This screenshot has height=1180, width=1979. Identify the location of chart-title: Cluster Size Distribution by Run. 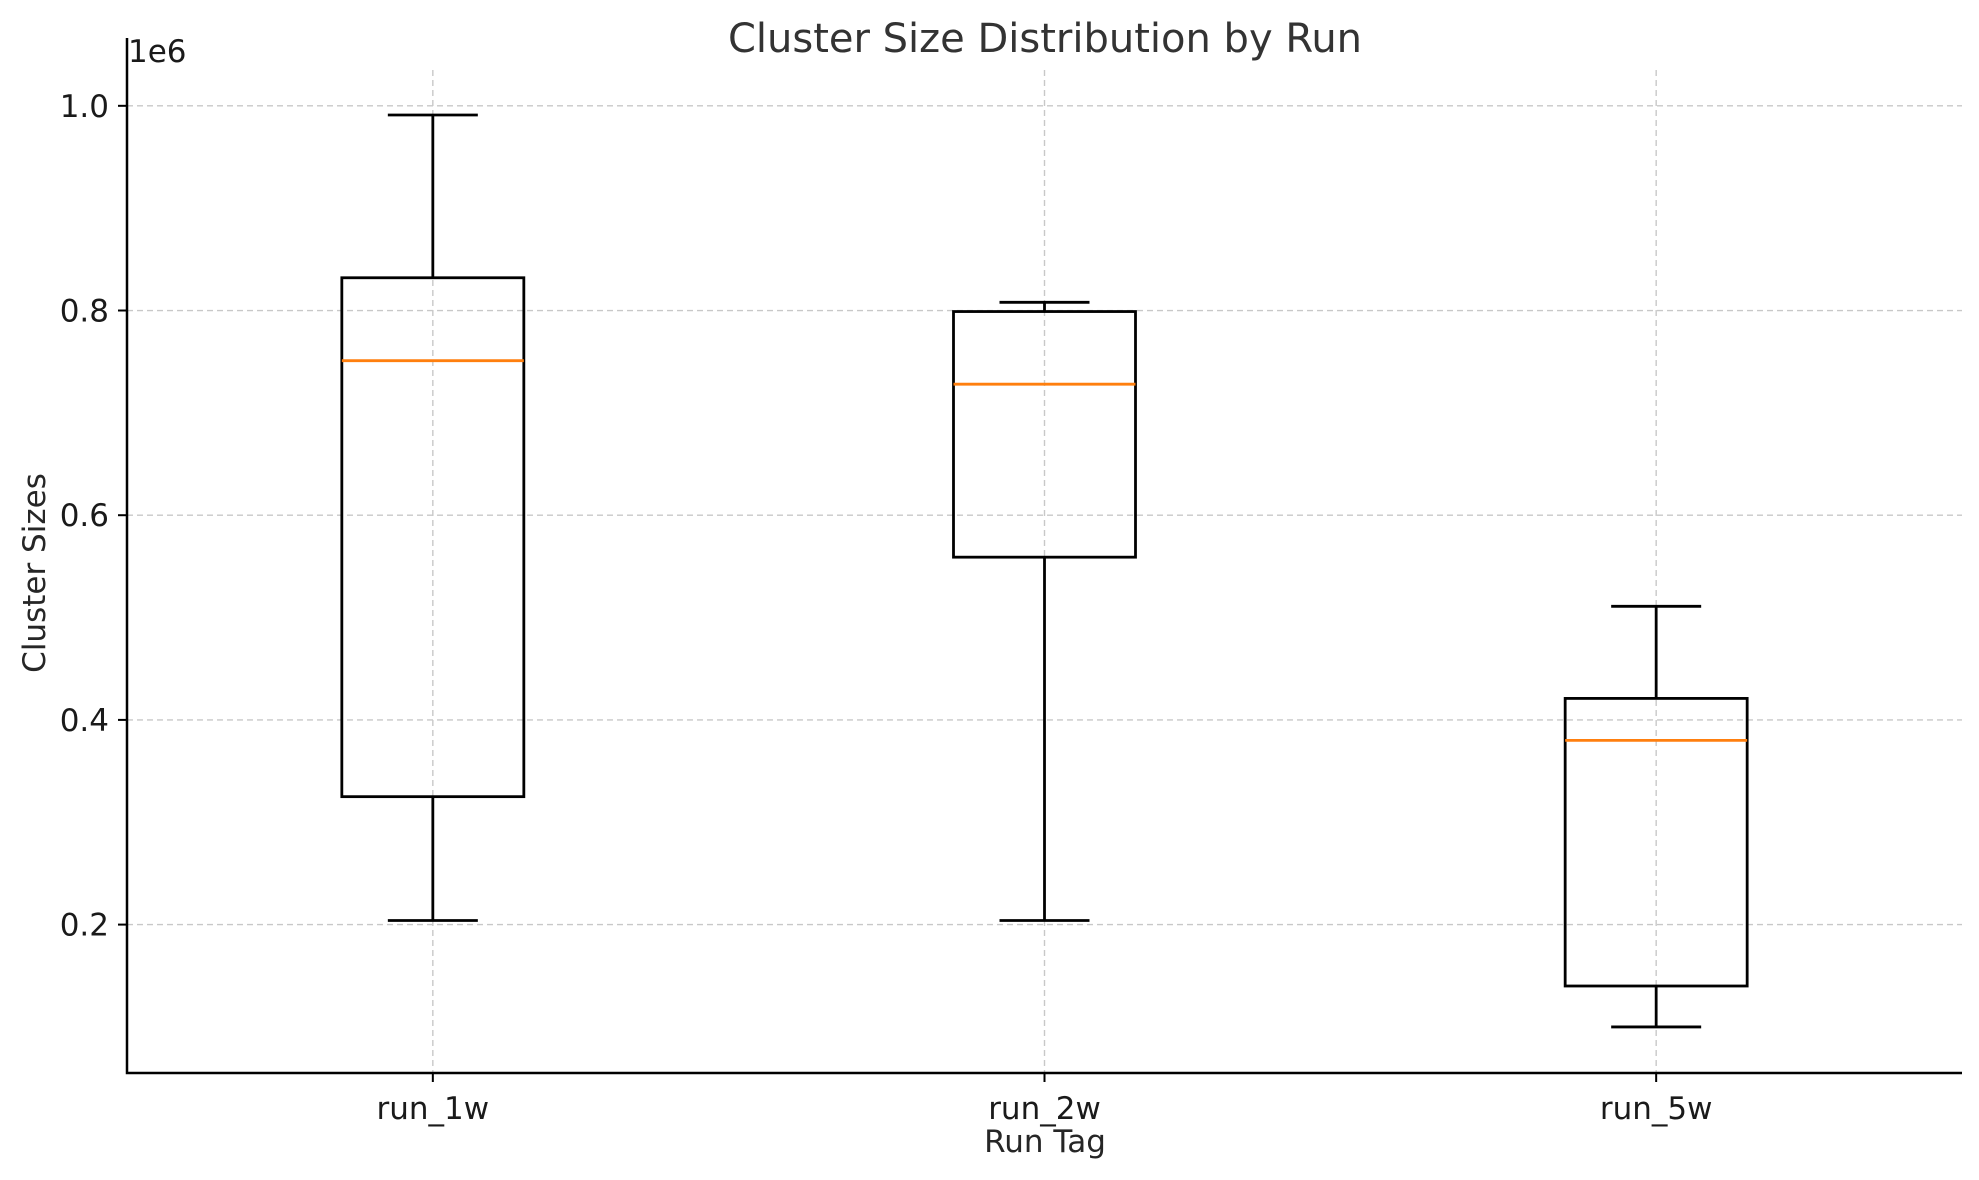
(1045, 39).